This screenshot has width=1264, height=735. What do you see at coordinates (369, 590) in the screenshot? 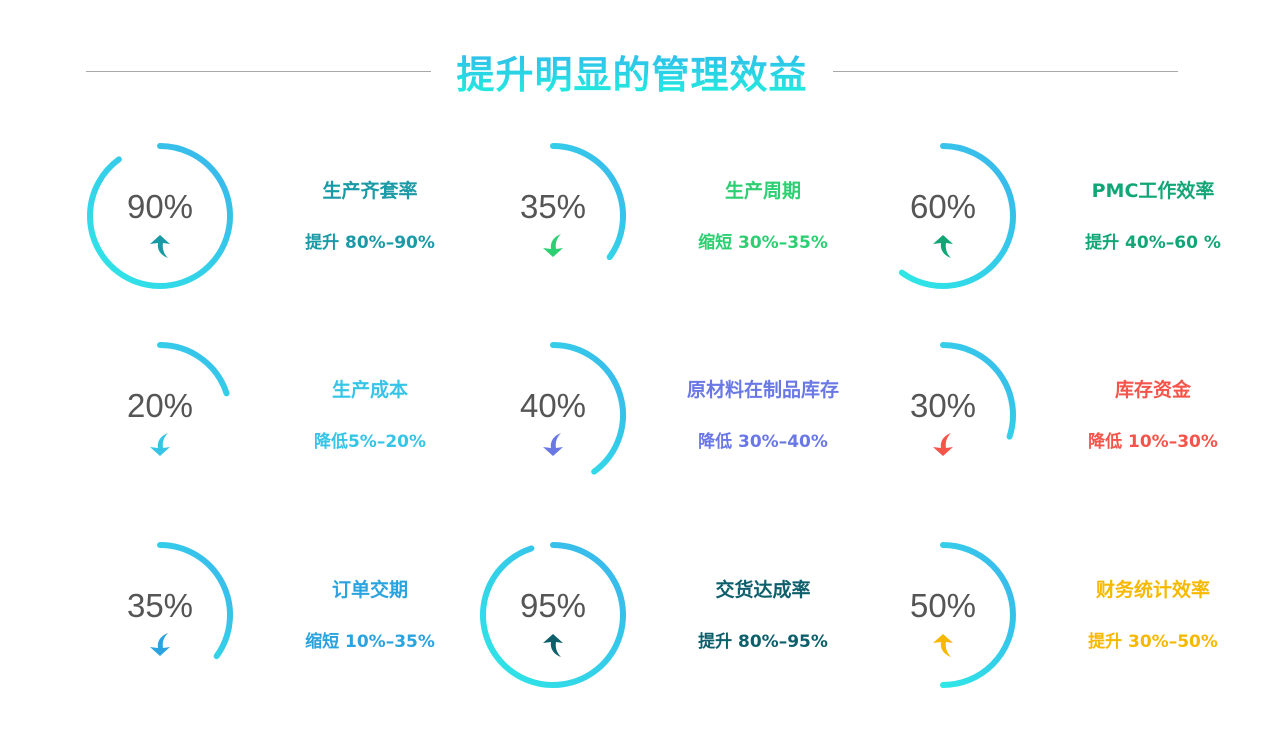
I see `metric-label: 订单交期` at bounding box center [369, 590].